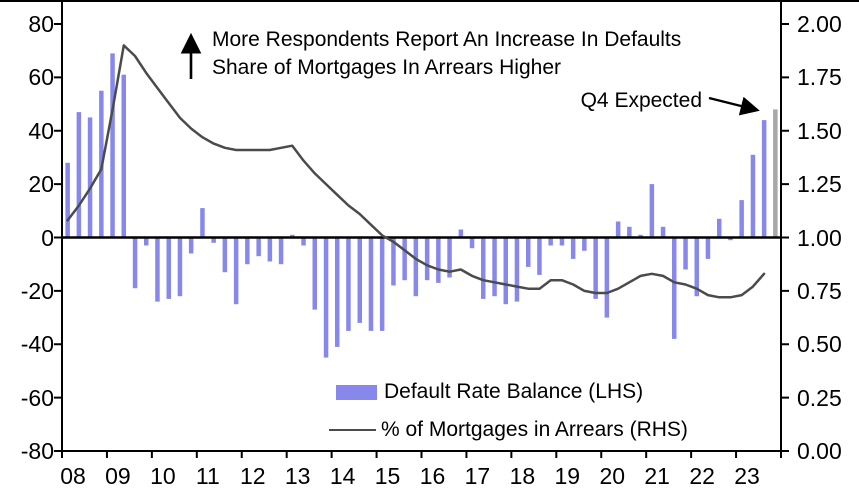 This screenshot has height=499, width=859. What do you see at coordinates (432, 476) in the screenshot?
I see `x-year-label: 16` at bounding box center [432, 476].